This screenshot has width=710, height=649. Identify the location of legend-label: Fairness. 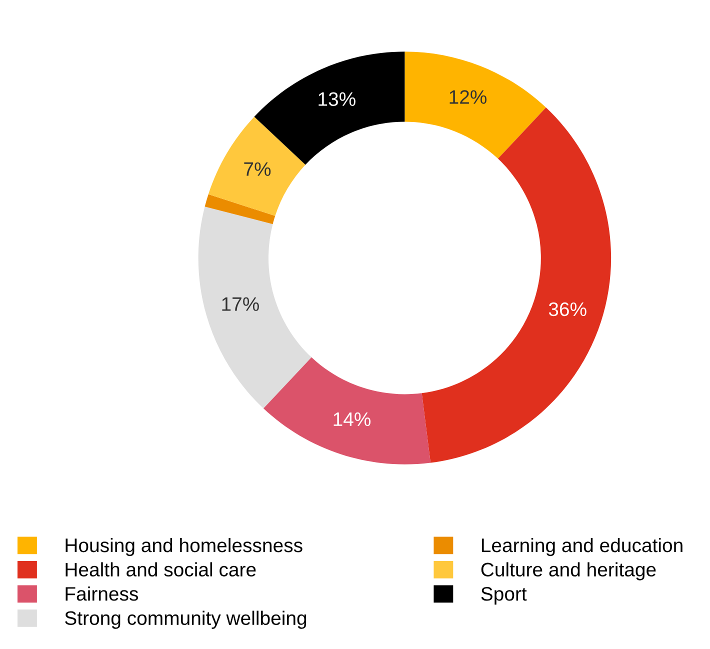
(102, 593).